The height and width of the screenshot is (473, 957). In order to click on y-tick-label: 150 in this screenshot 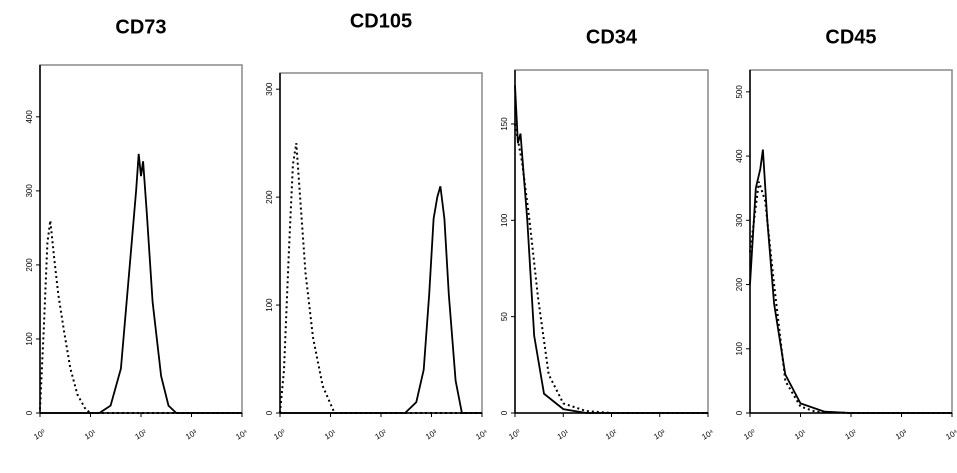, I will do `click(504, 124)`.